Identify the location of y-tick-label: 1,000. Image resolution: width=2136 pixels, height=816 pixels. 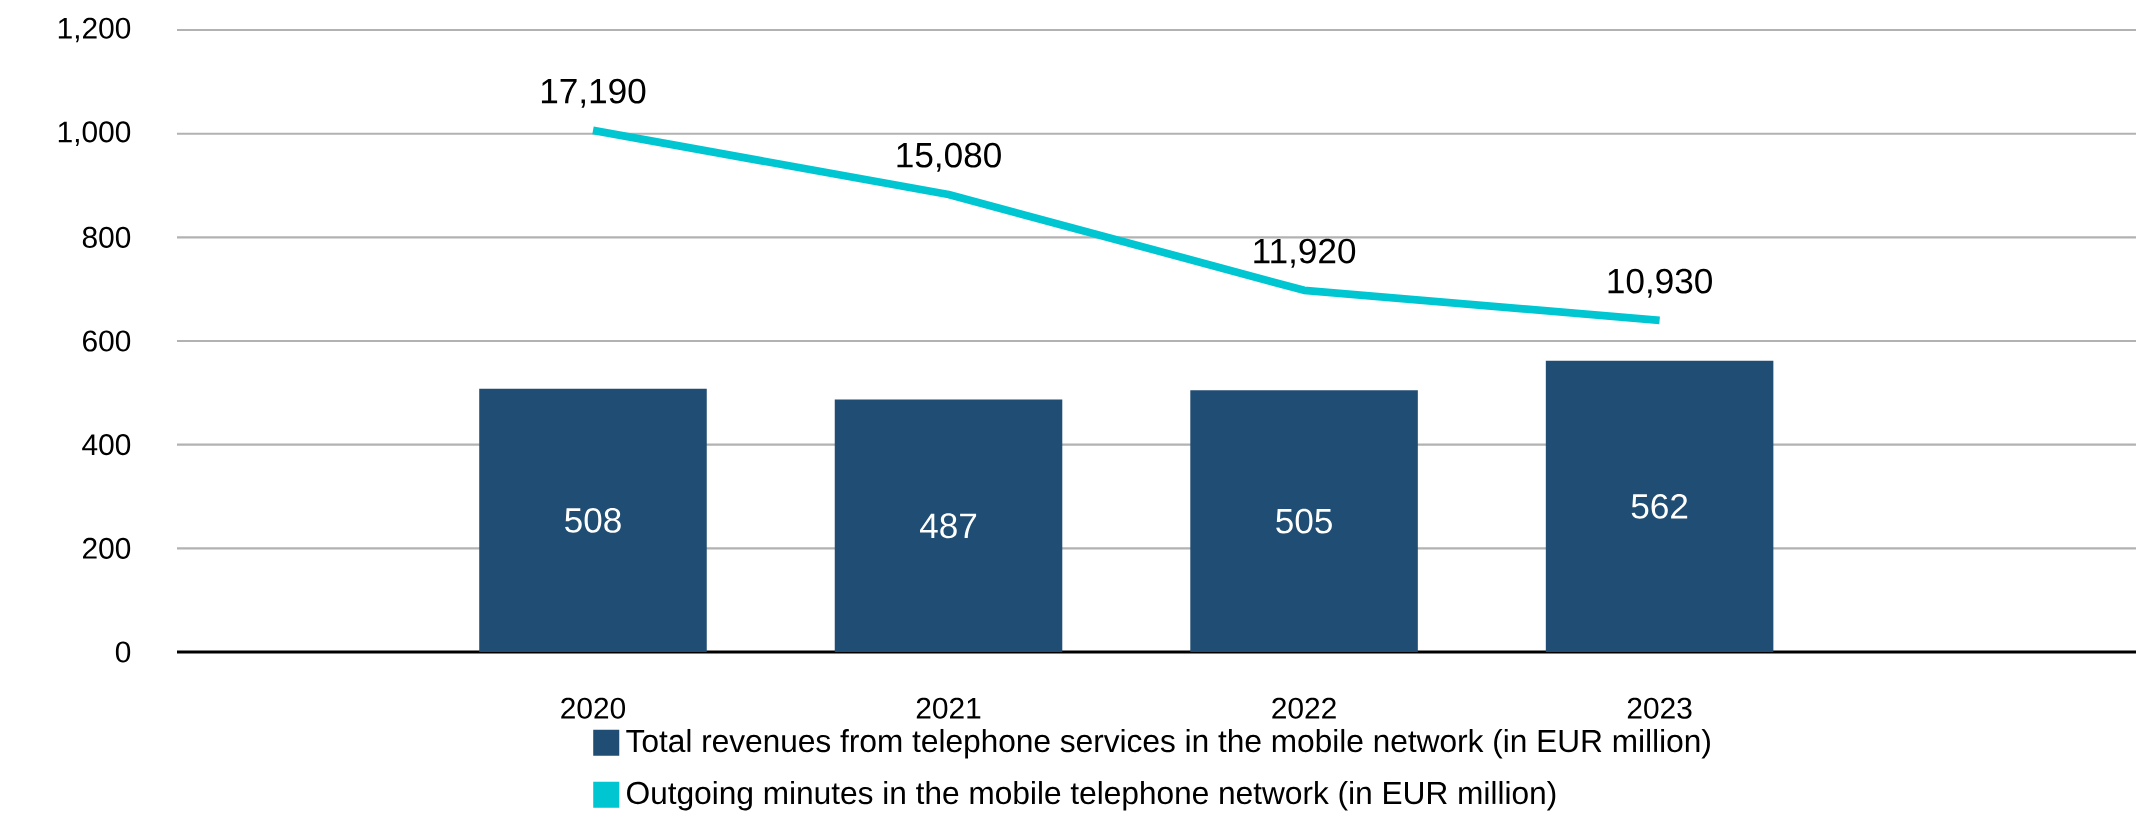
(94, 133).